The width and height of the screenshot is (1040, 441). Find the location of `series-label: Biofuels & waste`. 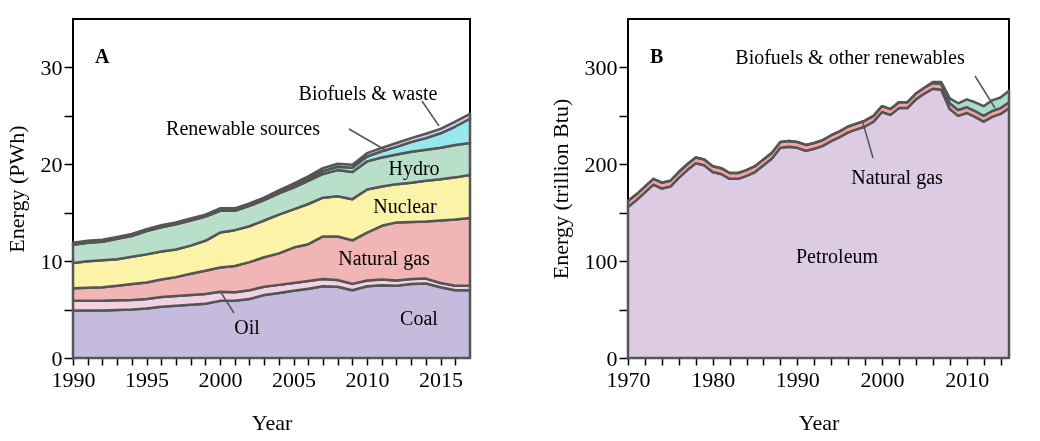

series-label: Biofuels & waste is located at coordinates (368, 93).